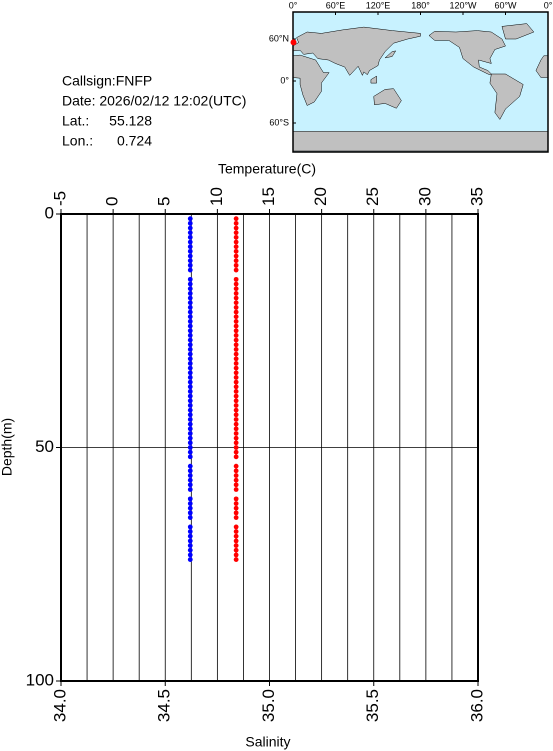 The height and width of the screenshot is (751, 553). I want to click on x-tick-label: 35, so click(476, 196).